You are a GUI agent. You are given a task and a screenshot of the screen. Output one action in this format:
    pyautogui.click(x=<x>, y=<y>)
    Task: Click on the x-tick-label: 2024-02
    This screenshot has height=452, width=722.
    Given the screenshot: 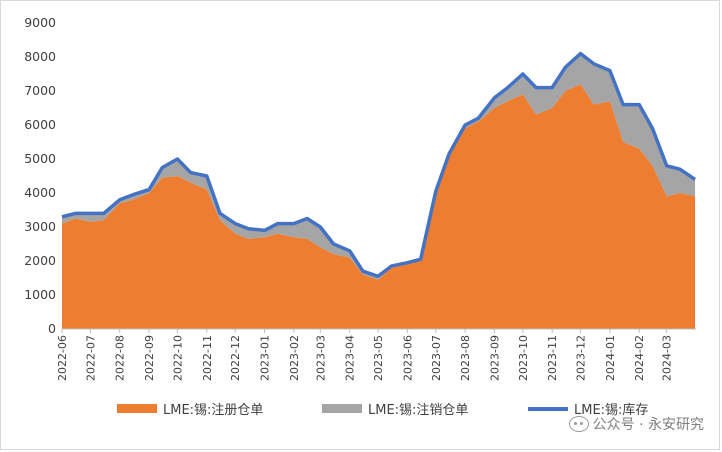 What is the action you would take?
    pyautogui.click(x=639, y=358)
    